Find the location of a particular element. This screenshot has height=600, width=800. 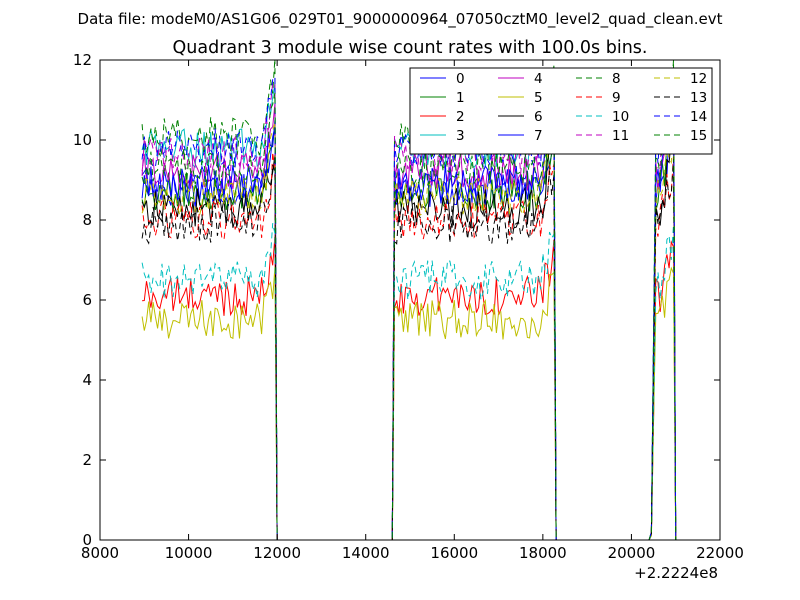

legend-label-8: 8 is located at coordinates (616, 79).